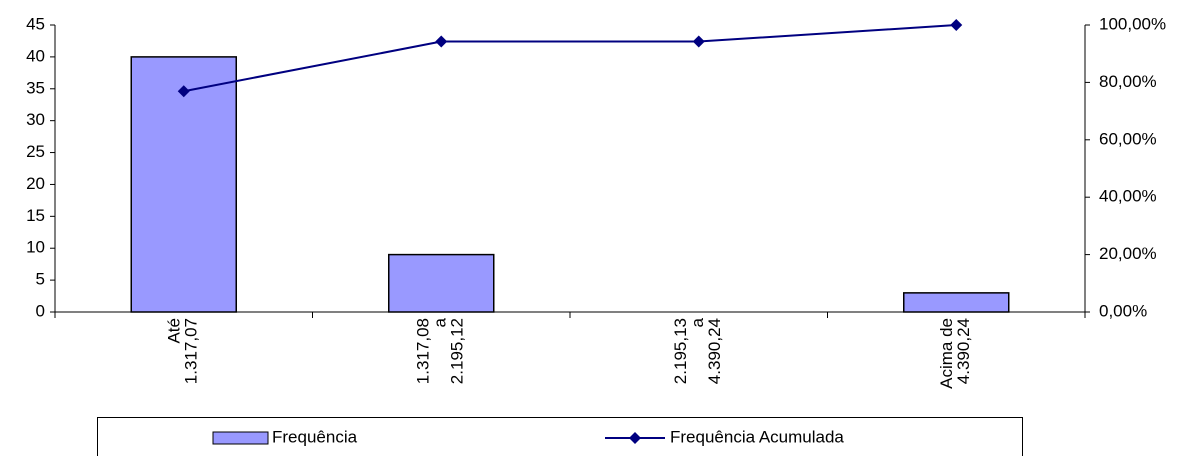  Describe the element at coordinates (174, 331) in the screenshot. I see `x-tick-label: Até` at that location.